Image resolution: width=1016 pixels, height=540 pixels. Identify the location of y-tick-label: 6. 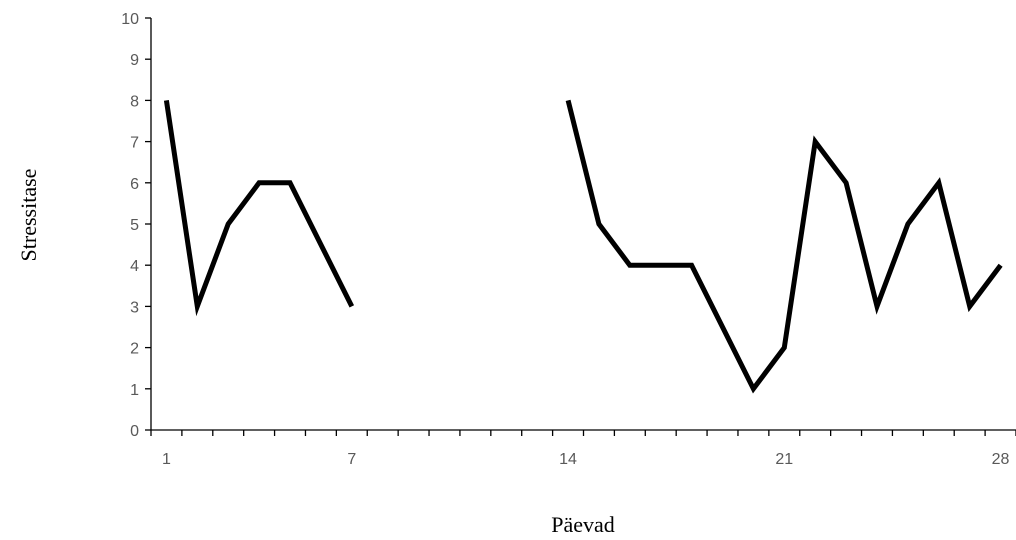
(134, 184).